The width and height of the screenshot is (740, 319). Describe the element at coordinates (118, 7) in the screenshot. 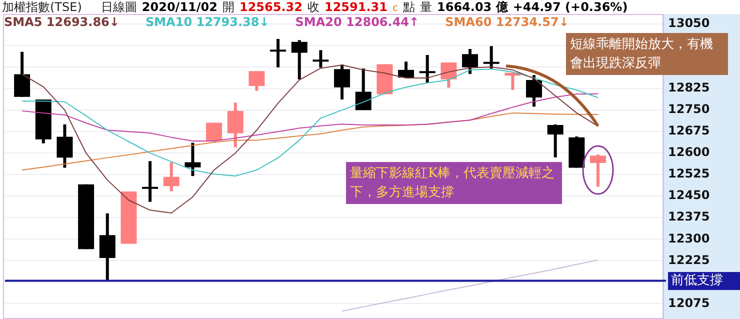

I see `chart-subtitle: 日線圖` at that location.